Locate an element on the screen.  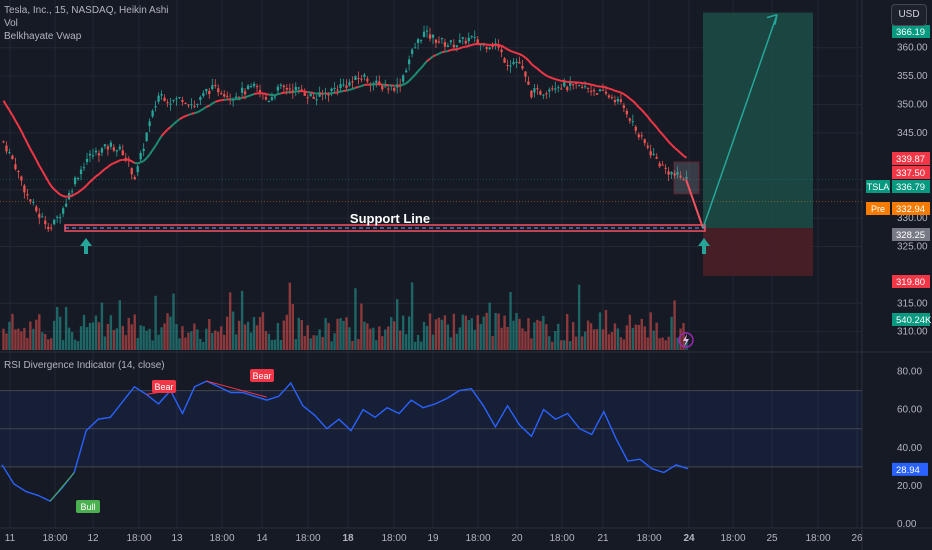
rsi-indicator-title: RSI Divergence Indicator (14, close) is located at coordinates (84, 365).